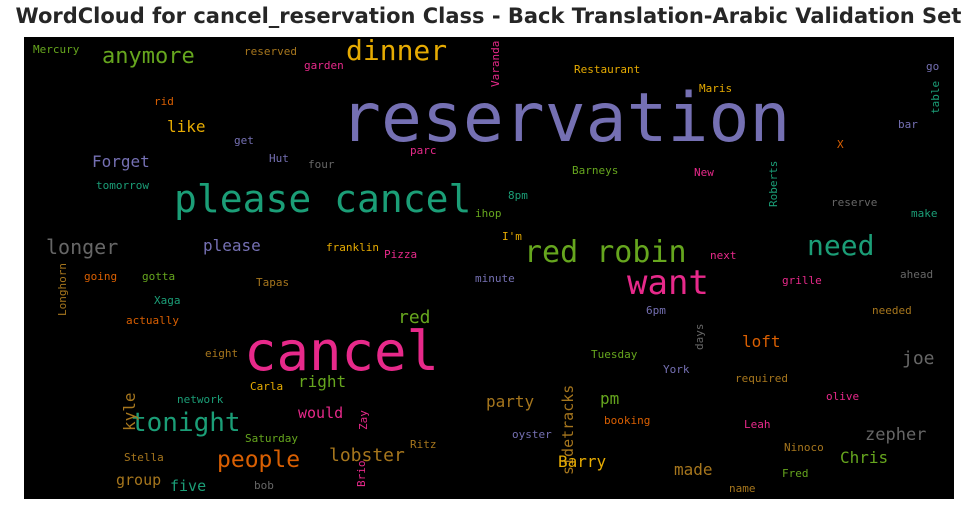  I want to click on wordcloud-word: required, so click(761, 378).